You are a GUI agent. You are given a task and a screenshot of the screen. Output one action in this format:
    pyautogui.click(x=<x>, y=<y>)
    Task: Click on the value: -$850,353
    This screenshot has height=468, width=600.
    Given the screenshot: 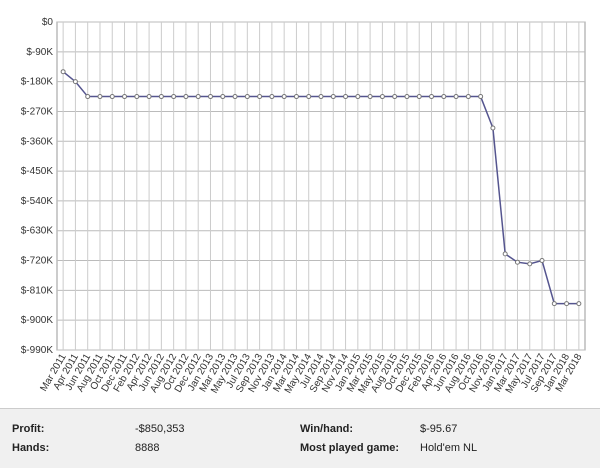 What is the action you would take?
    pyautogui.click(x=160, y=429)
    